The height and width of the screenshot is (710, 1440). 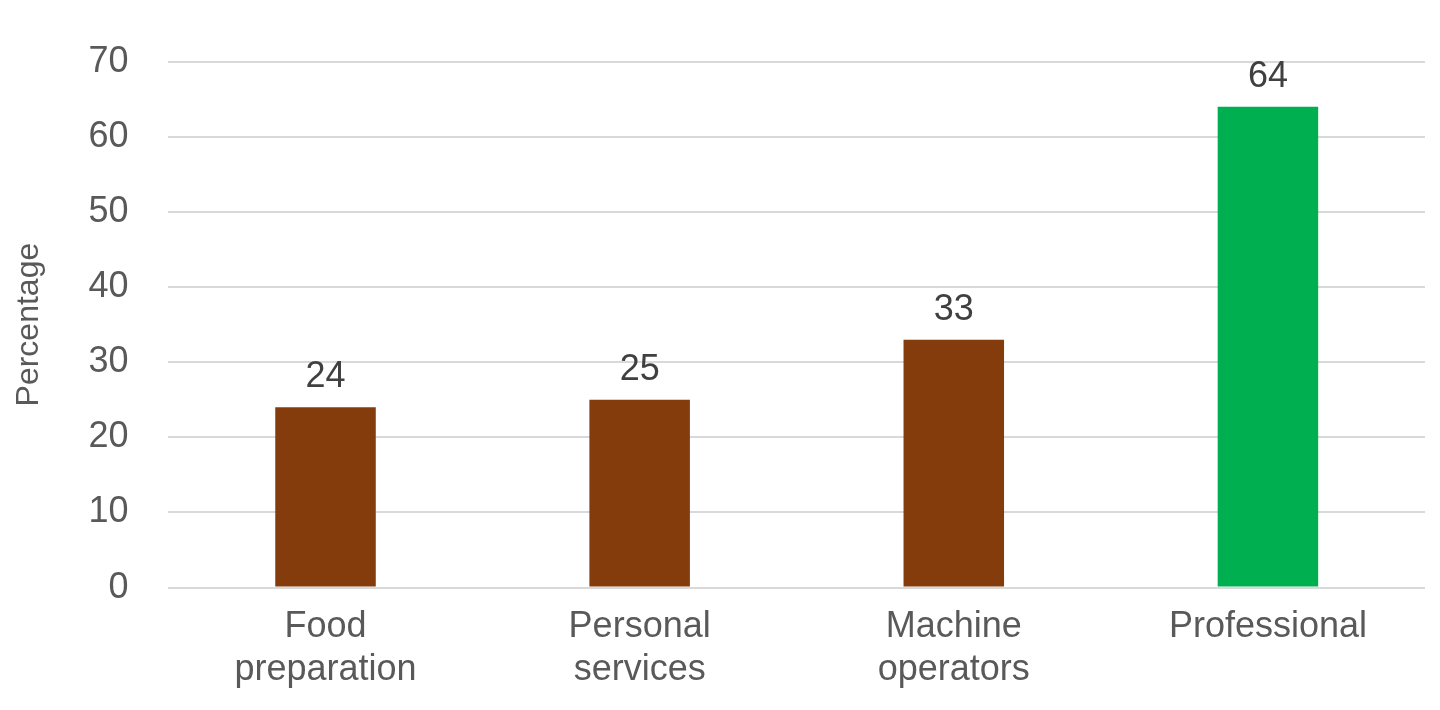 What do you see at coordinates (108, 510) in the screenshot?
I see `y-tick-label: 10` at bounding box center [108, 510].